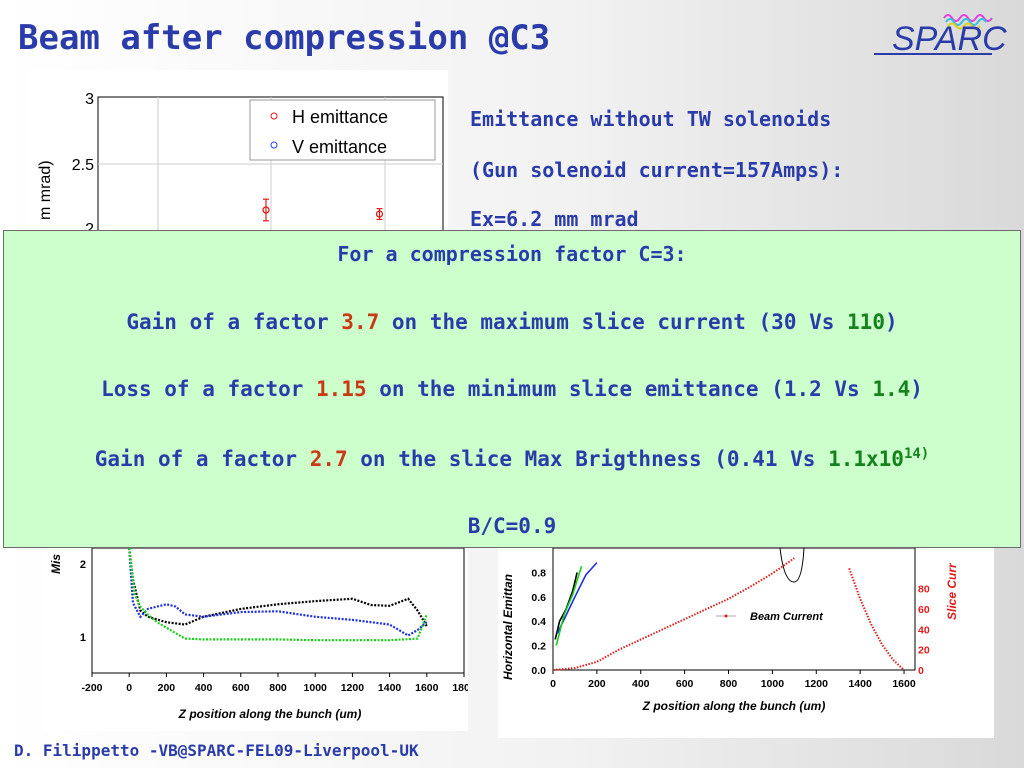  Describe the element at coordinates (341, 389) in the screenshot. I see `factor-value: 1.15` at that location.